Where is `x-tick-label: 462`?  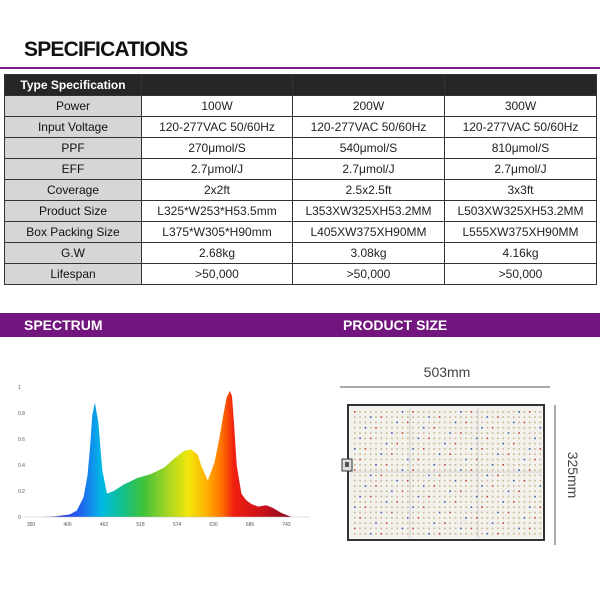 x-tick-label: 462 is located at coordinates (104, 525).